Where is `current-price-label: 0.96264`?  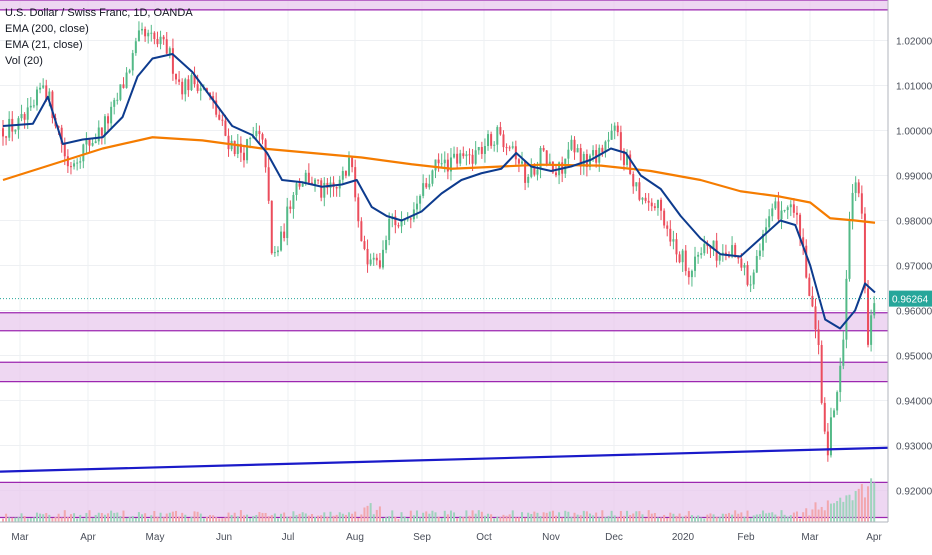
current-price-label: 0.96264 is located at coordinates (910, 298).